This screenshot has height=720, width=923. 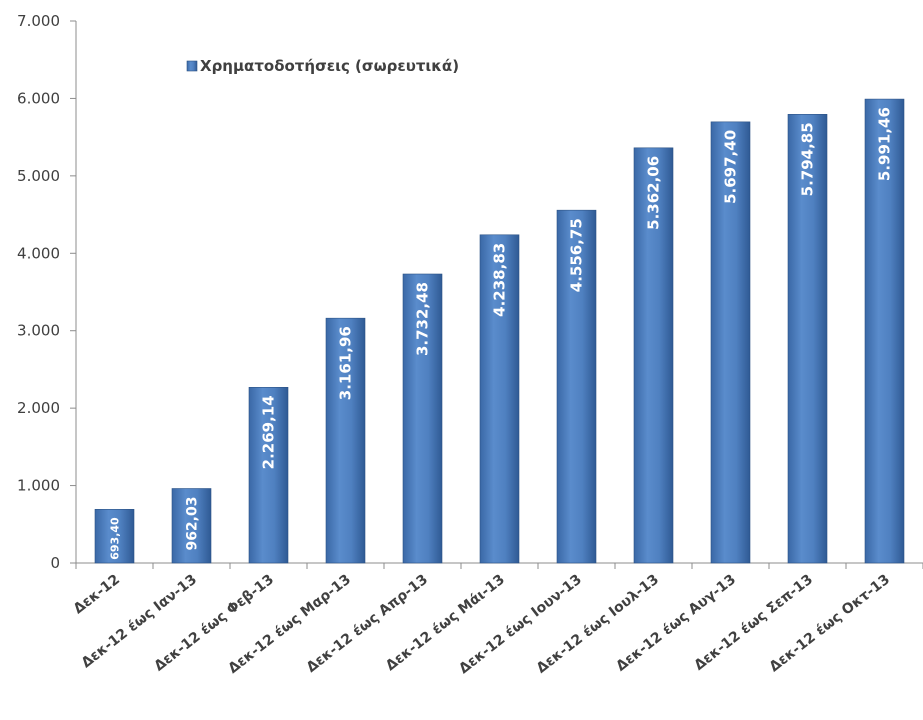 I want to click on y-tick-label: 6.000, so click(x=38, y=98).